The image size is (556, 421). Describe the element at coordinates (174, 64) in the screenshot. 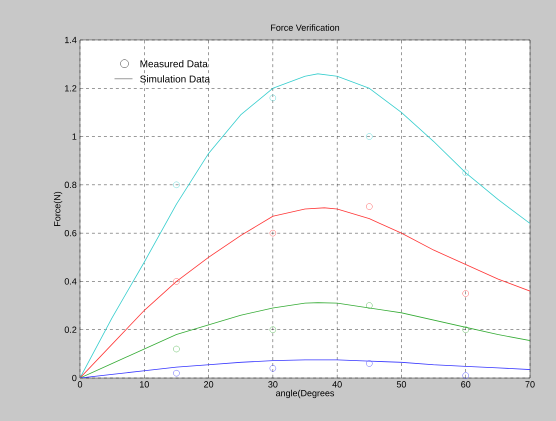

I see `annotation: Measured Data` at that location.